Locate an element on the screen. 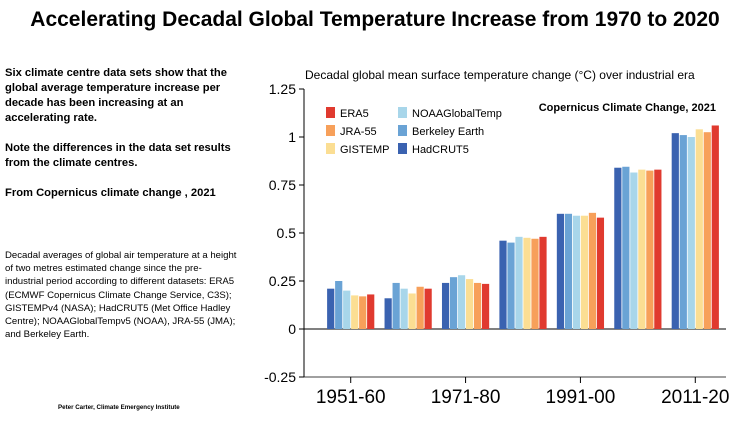 This screenshot has width=750, height=422. legend-label: ERA5 is located at coordinates (354, 114).